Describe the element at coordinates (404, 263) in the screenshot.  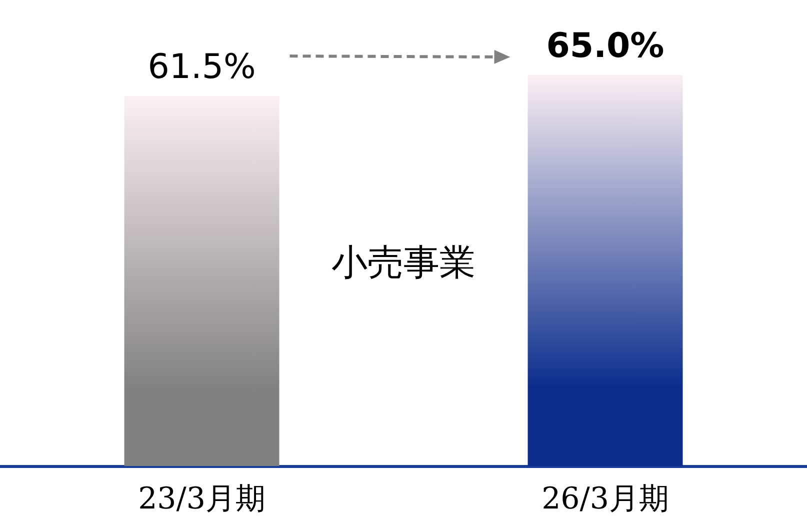
I see `annotation: 小売事業` at that location.